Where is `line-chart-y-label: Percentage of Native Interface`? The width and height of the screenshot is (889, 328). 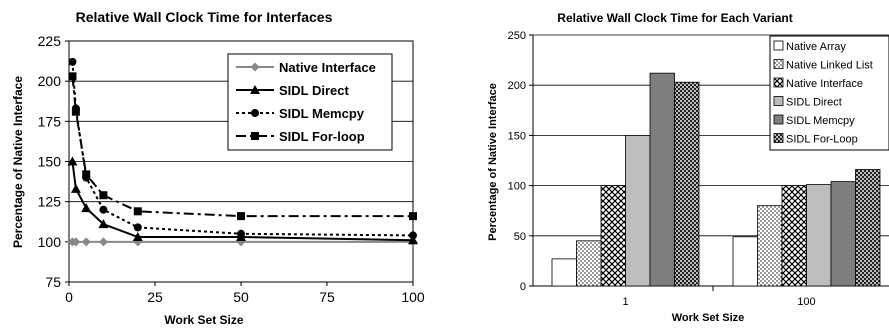
line-chart-y-label: Percentage of Native Interface is located at coordinates (18, 162).